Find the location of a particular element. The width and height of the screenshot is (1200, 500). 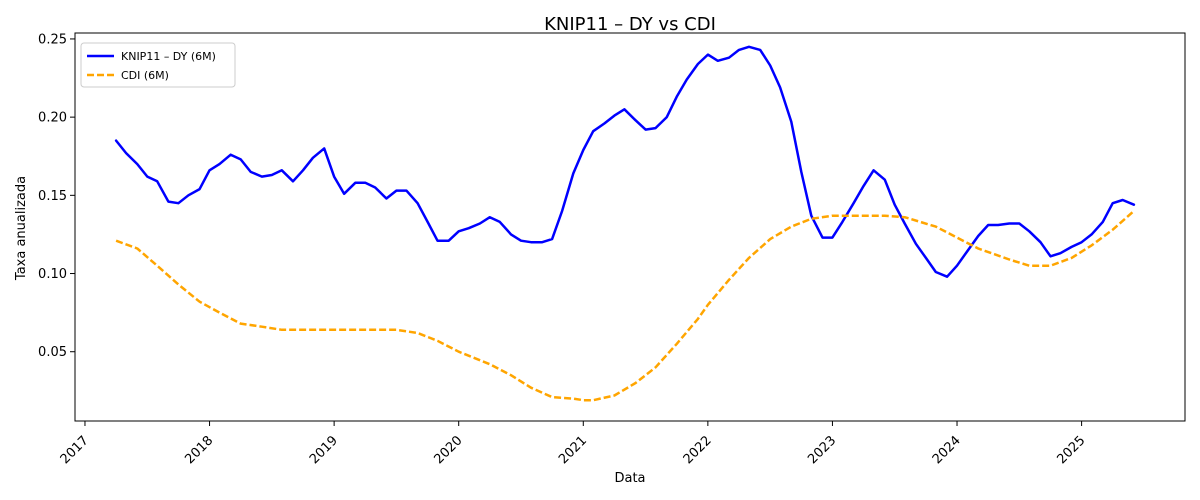

legend-box is located at coordinates (158, 65).